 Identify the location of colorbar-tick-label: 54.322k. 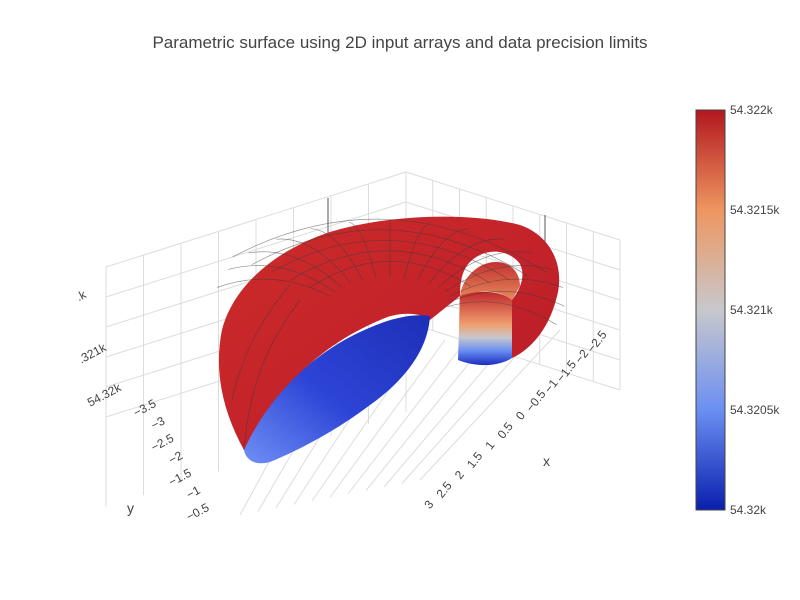
(752, 110).